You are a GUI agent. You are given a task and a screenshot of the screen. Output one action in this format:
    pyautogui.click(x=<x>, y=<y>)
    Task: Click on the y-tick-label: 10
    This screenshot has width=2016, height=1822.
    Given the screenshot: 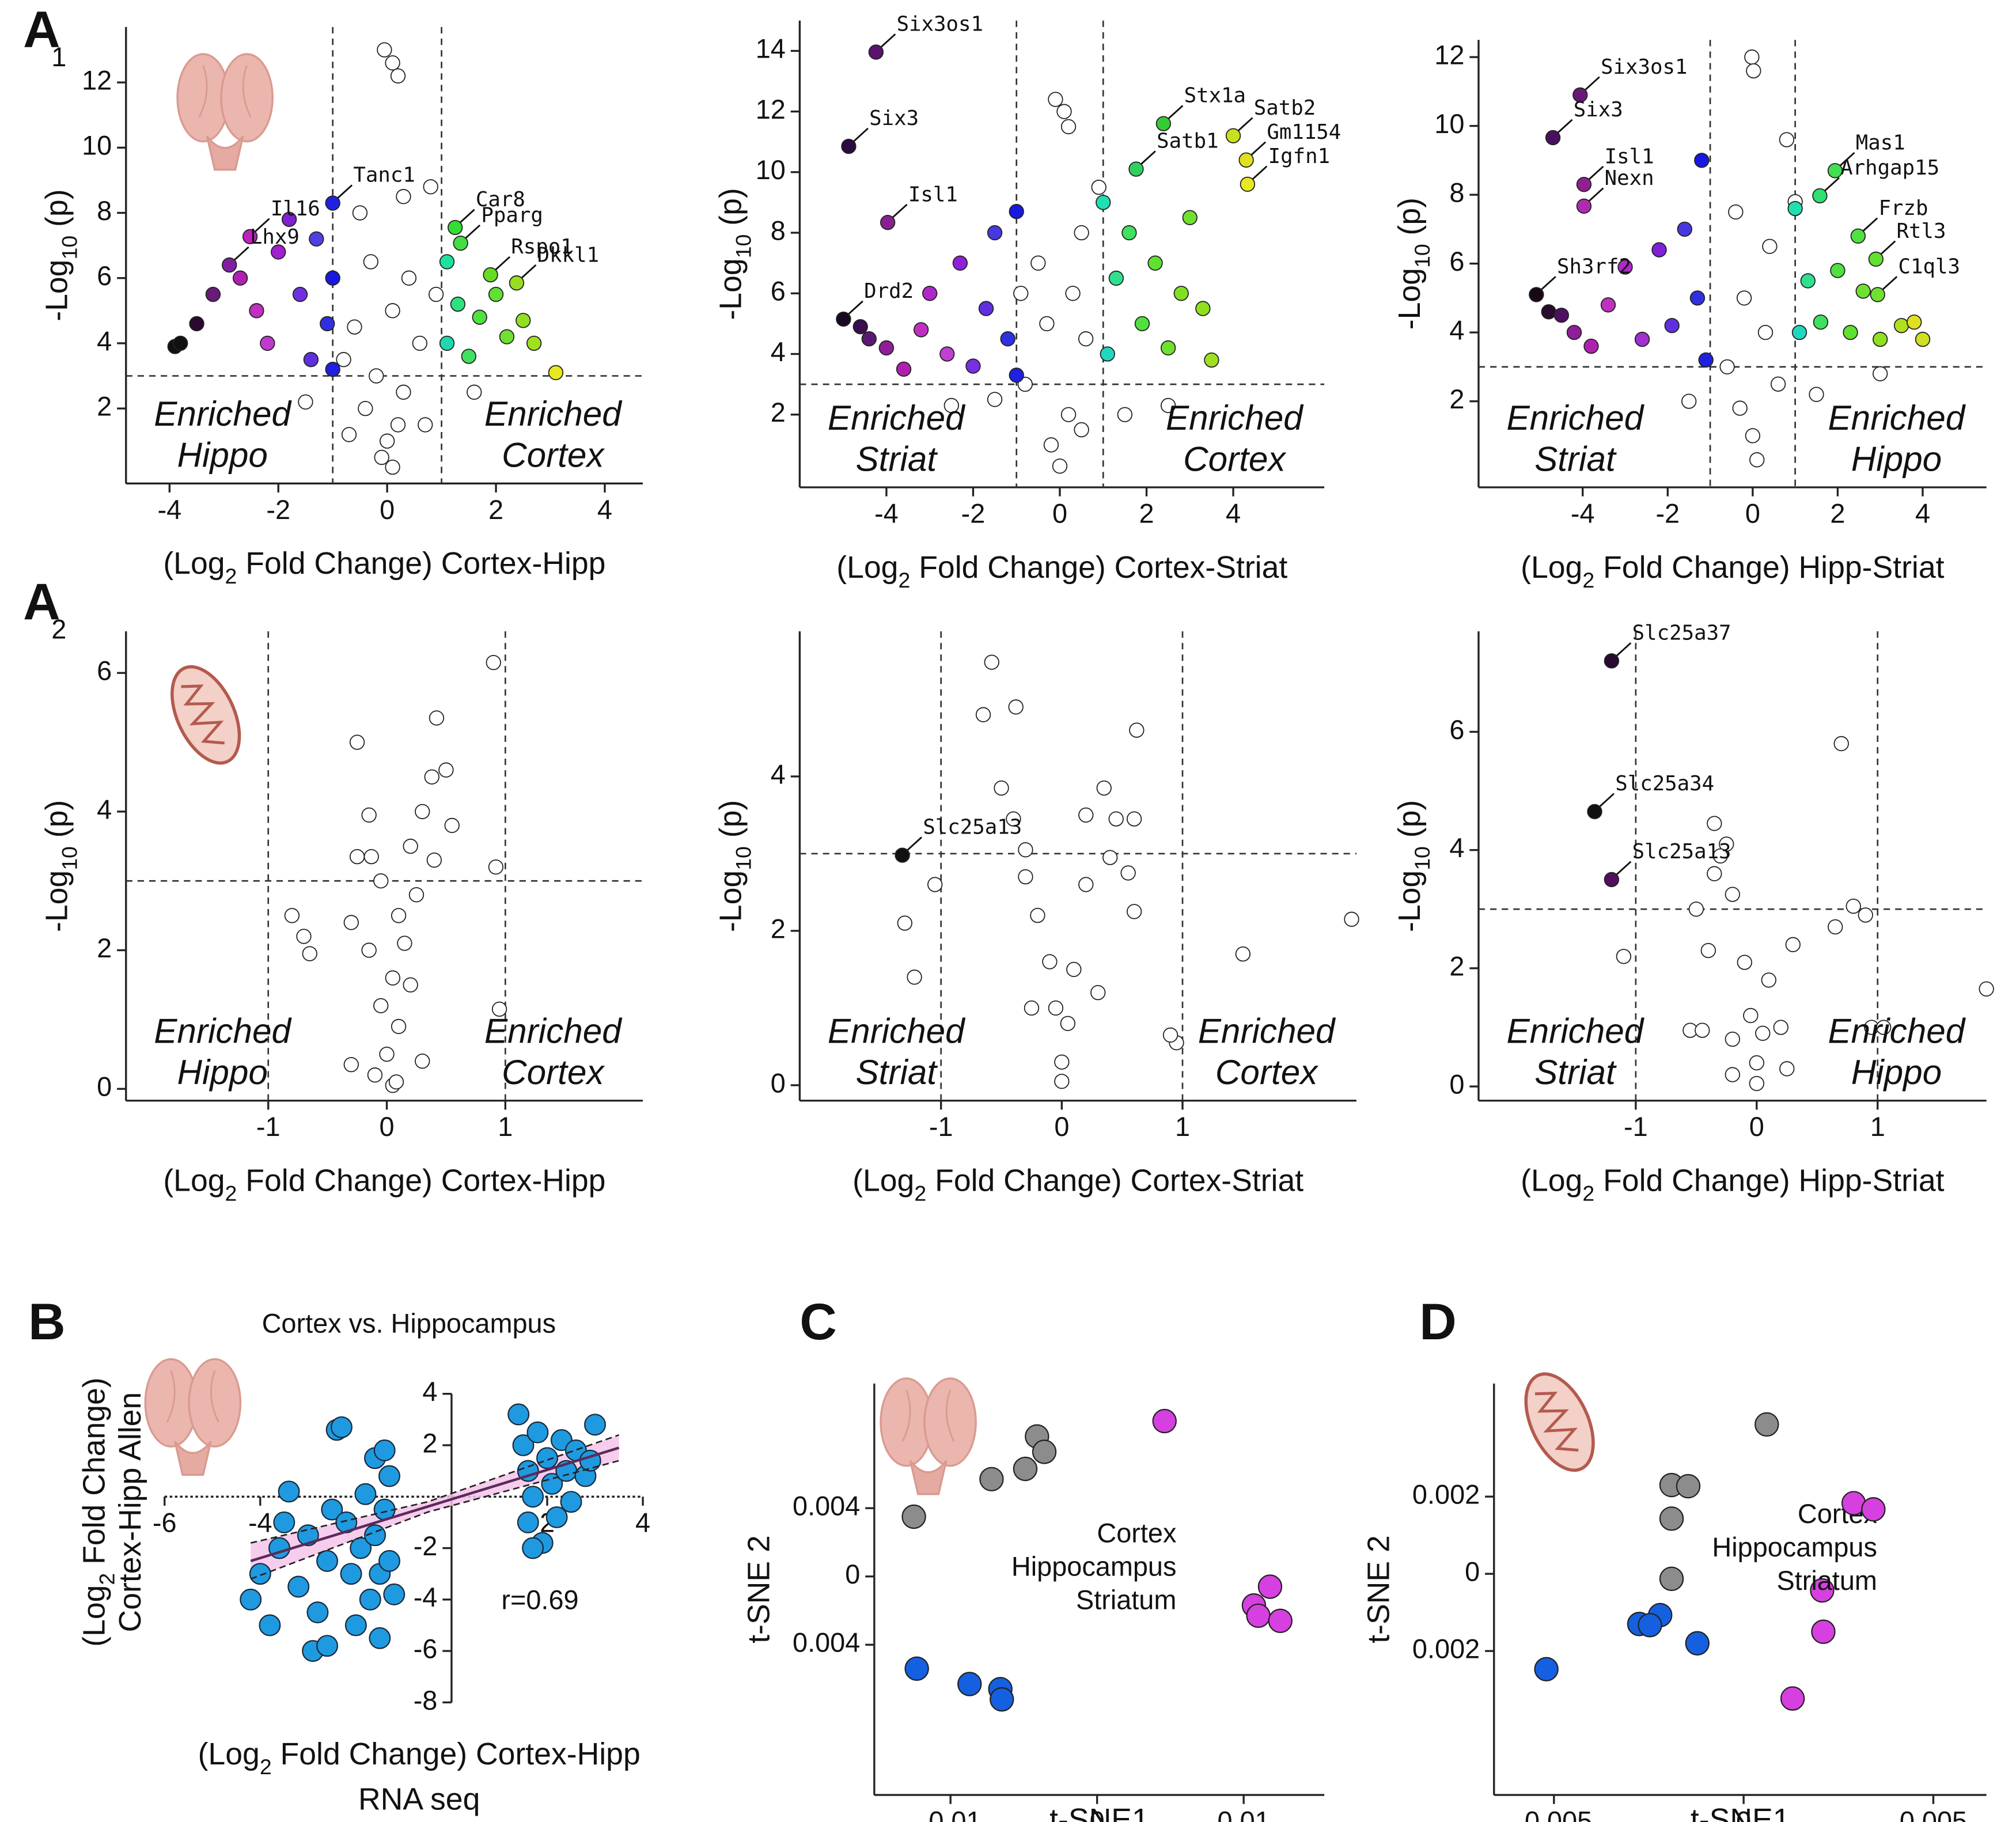 What is the action you would take?
    pyautogui.click(x=97, y=146)
    